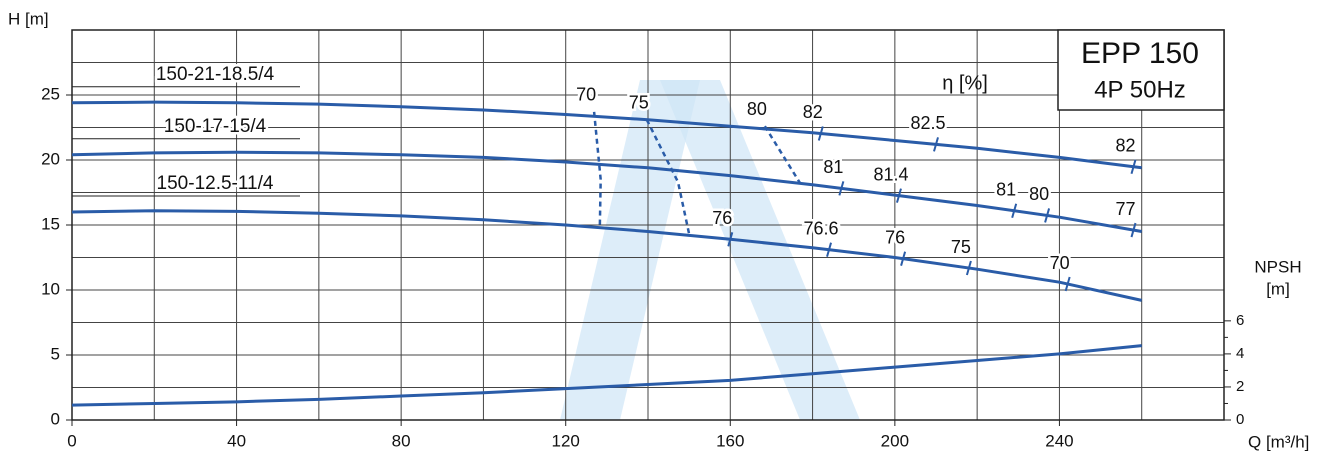  Describe the element at coordinates (730, 440) in the screenshot. I see `x-tick-label: 160` at that location.